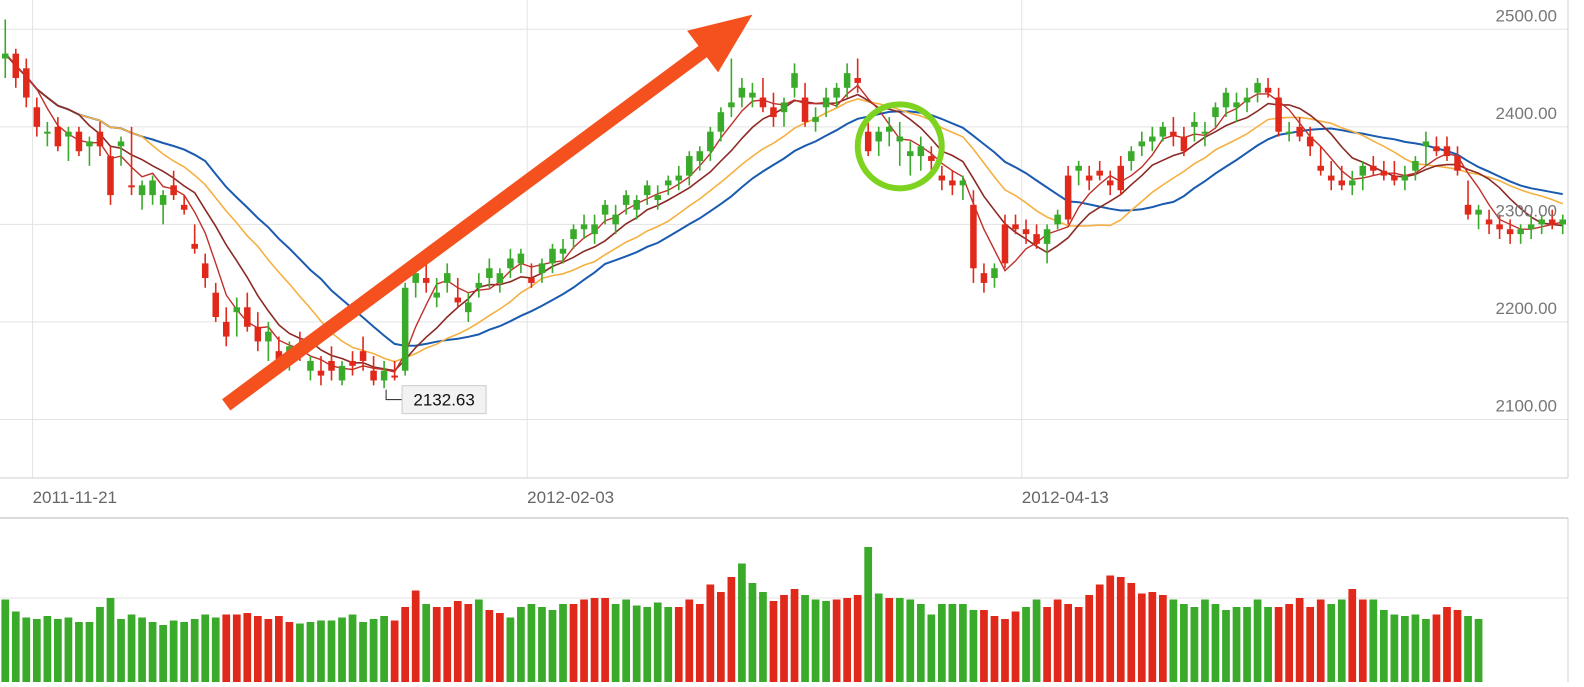 This screenshot has height=687, width=1584. What do you see at coordinates (1526, 113) in the screenshot?
I see `y-tick-label: 2400.00` at bounding box center [1526, 113].